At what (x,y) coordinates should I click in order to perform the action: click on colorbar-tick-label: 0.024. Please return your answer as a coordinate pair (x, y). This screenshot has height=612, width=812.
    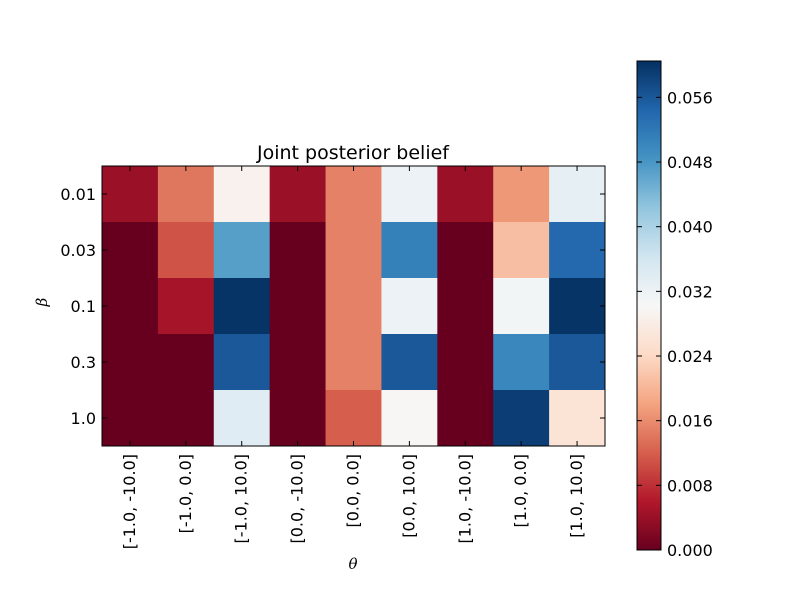
    Looking at the image, I should click on (690, 356).